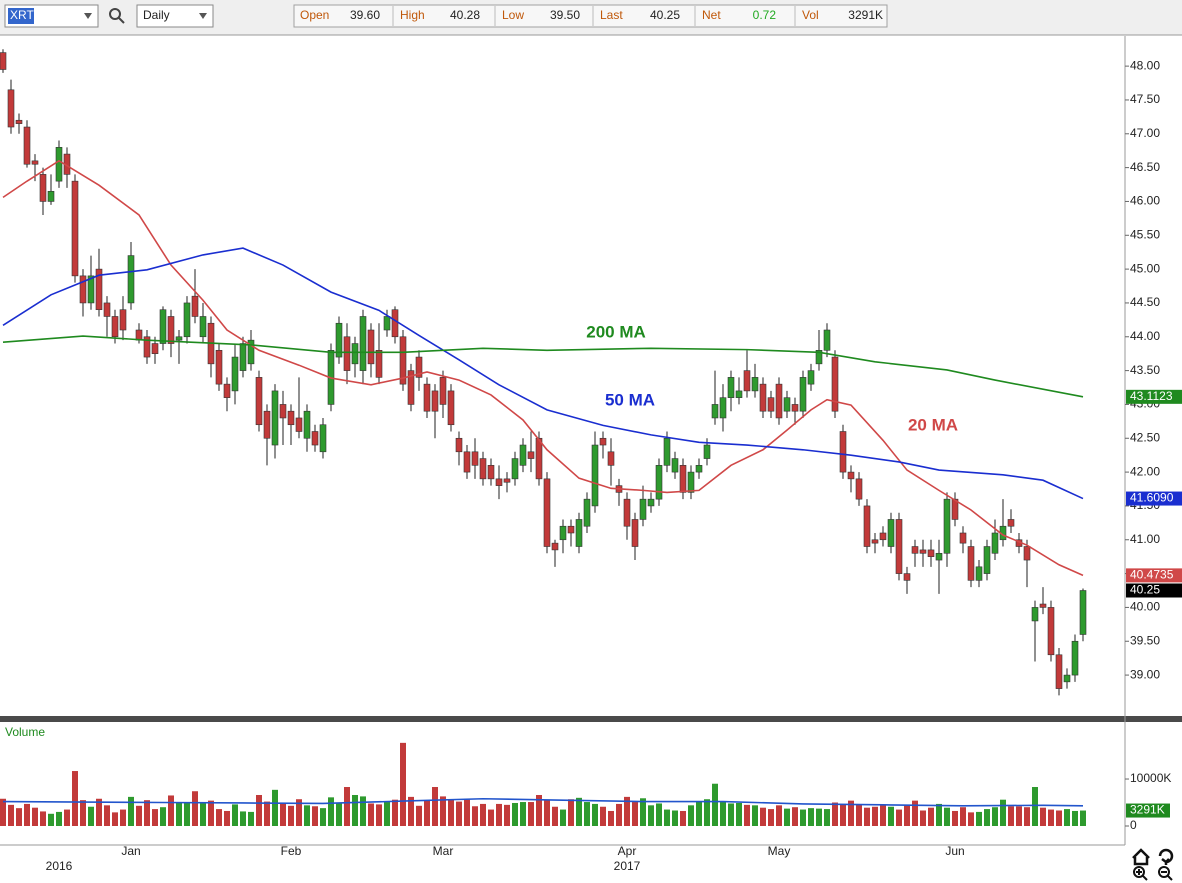 This screenshot has width=1182, height=883. I want to click on quote-value: 3291K, so click(865, 15).